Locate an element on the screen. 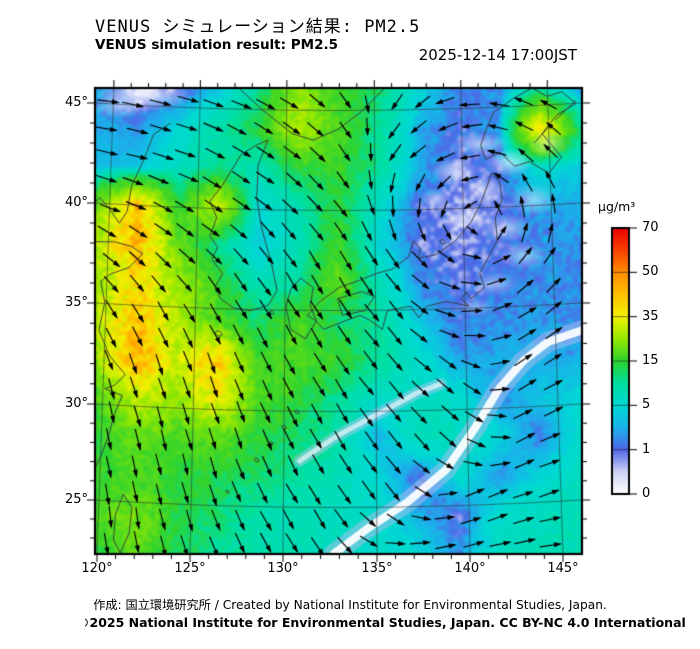  page-title-english: VENUS simulation result: PM2.5 is located at coordinates (216, 45).